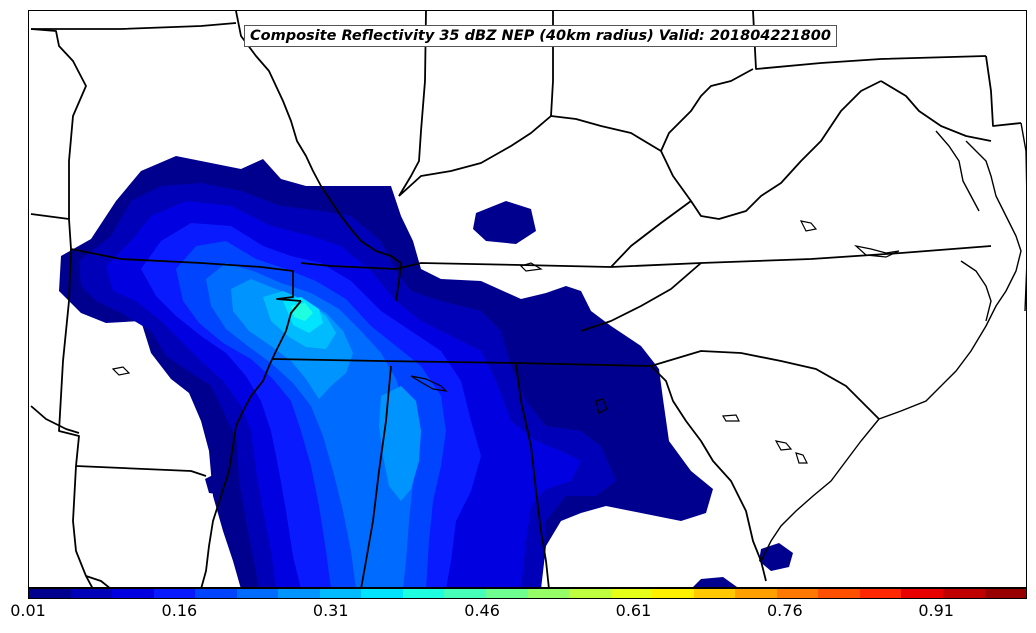 This screenshot has height=633, width=1036. What do you see at coordinates (400, 443) in the screenshot?
I see `contour-level-7b` at bounding box center [400, 443].